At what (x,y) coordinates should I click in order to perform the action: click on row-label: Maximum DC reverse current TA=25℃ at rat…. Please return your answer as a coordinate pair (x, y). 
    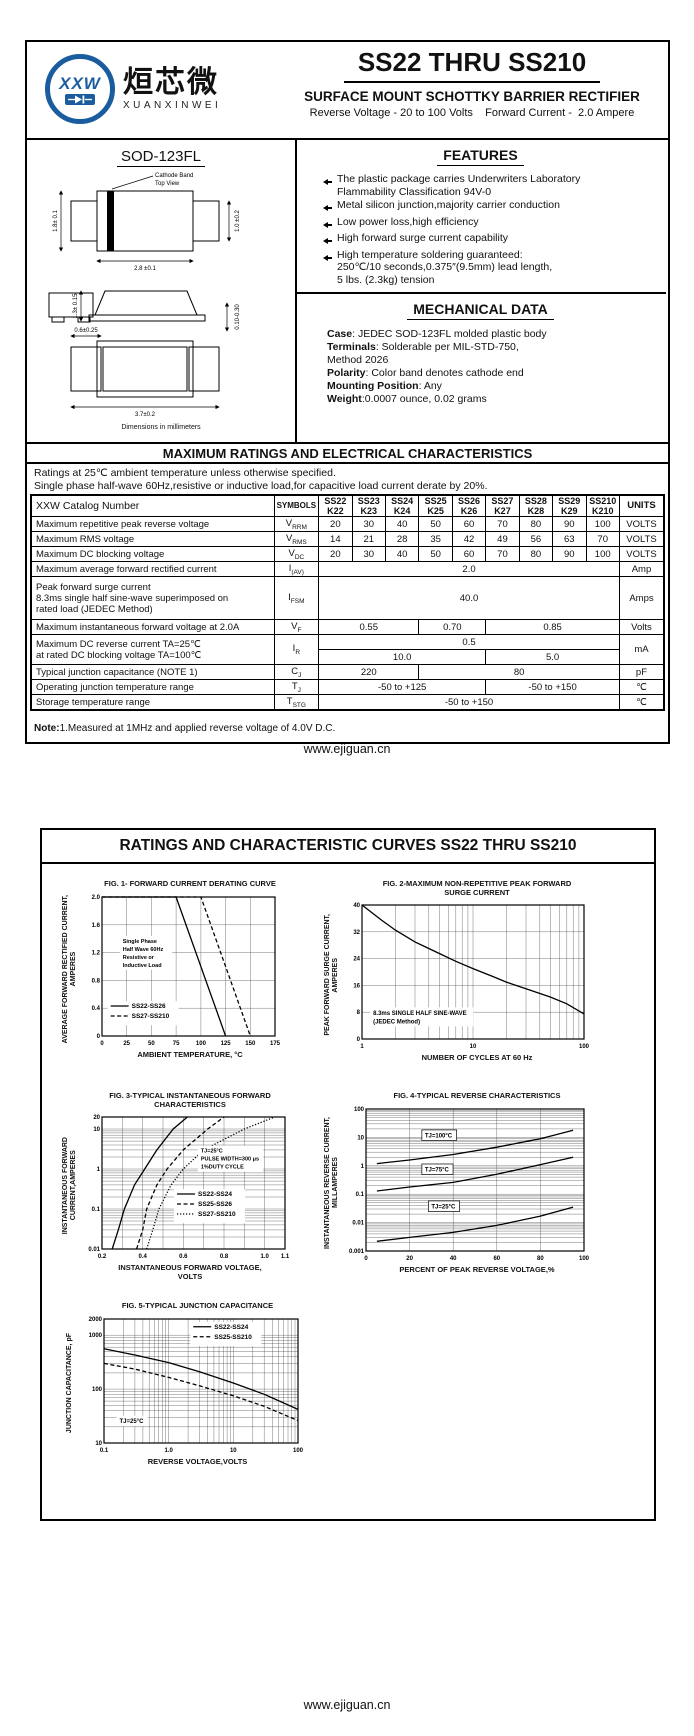
    Looking at the image, I should click on (152, 649).